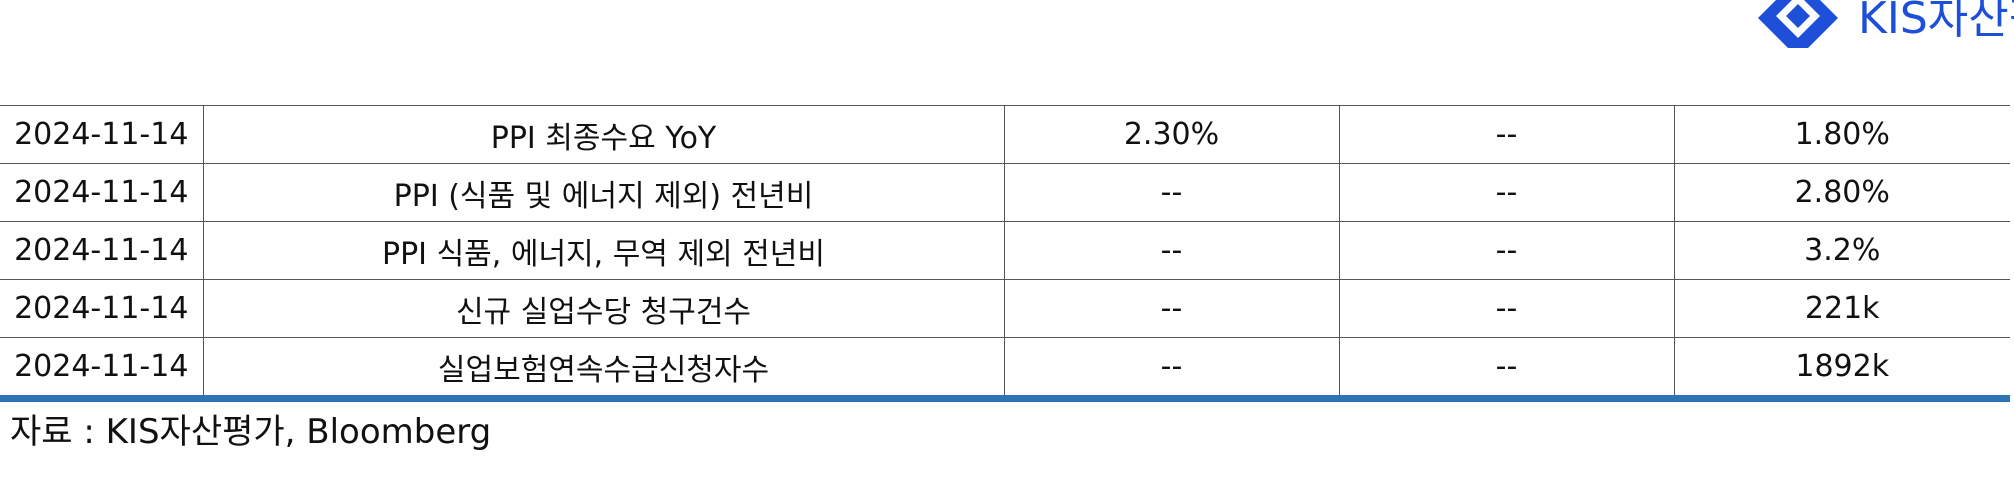  Describe the element at coordinates (1936, 22) in the screenshot. I see `logo-text: KIS자산평가` at that location.